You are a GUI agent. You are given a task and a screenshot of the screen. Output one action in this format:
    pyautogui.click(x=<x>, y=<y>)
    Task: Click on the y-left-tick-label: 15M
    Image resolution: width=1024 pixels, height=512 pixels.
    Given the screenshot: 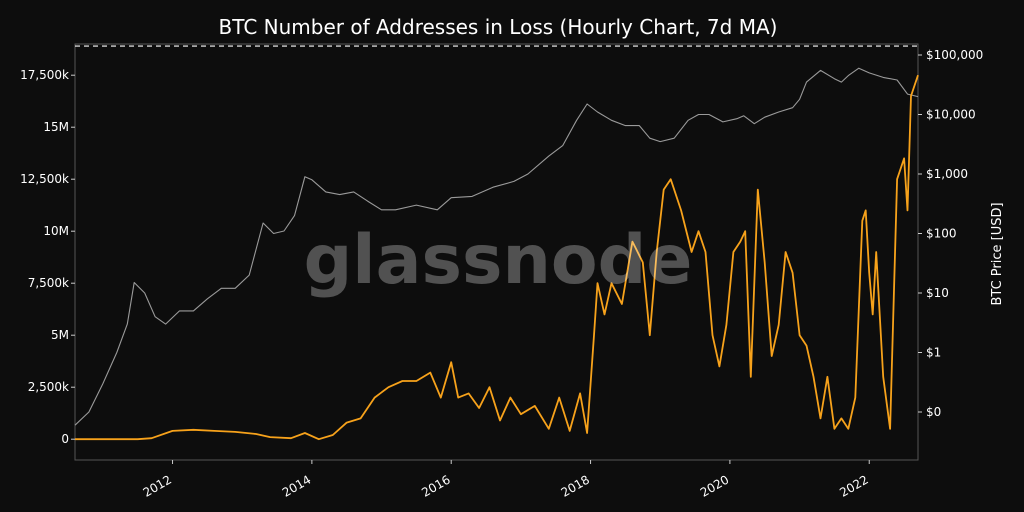 What is the action you would take?
    pyautogui.click(x=56, y=127)
    